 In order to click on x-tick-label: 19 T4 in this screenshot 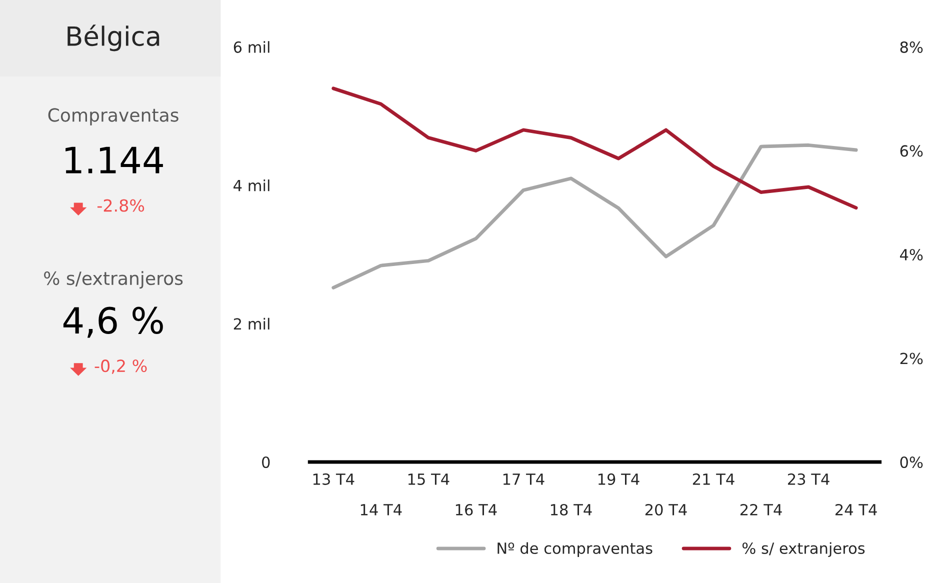, I will do `click(619, 479)`.